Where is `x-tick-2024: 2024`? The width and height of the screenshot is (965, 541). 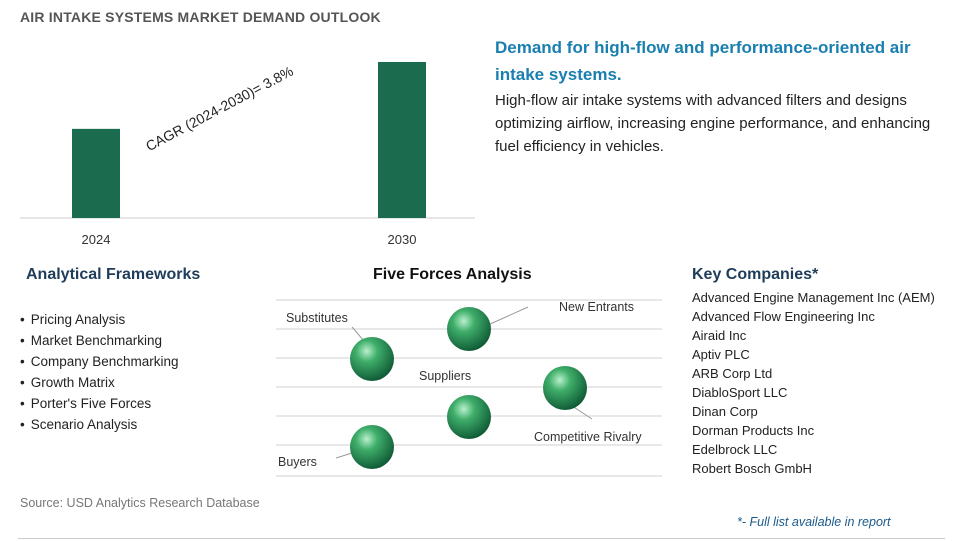 x-tick-2024: 2024 is located at coordinates (96, 239).